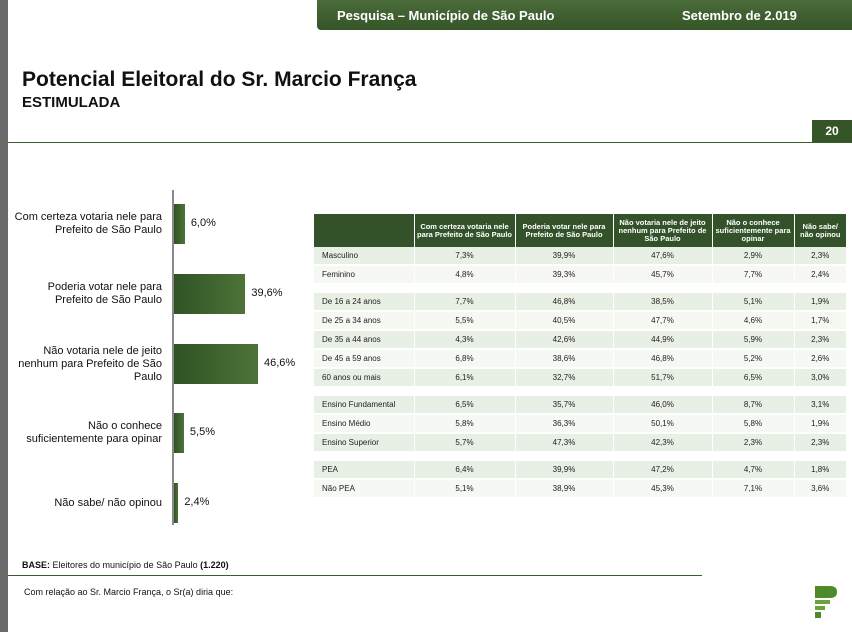 The image size is (852, 632). Describe the element at coordinates (563, 443) in the screenshot. I see `table-cell: 47,3%` at that location.